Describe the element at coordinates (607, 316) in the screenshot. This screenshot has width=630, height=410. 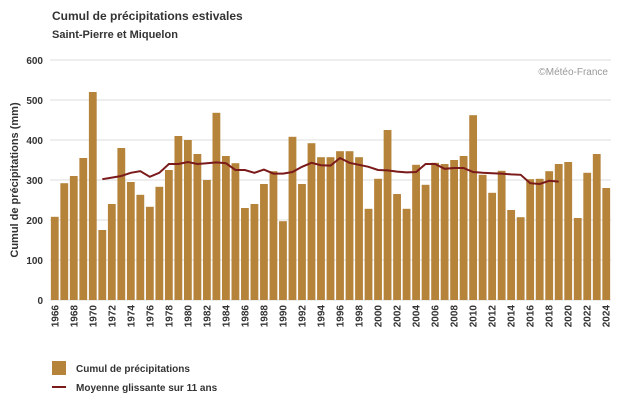
I see `x-tick-label: 2024` at that location.